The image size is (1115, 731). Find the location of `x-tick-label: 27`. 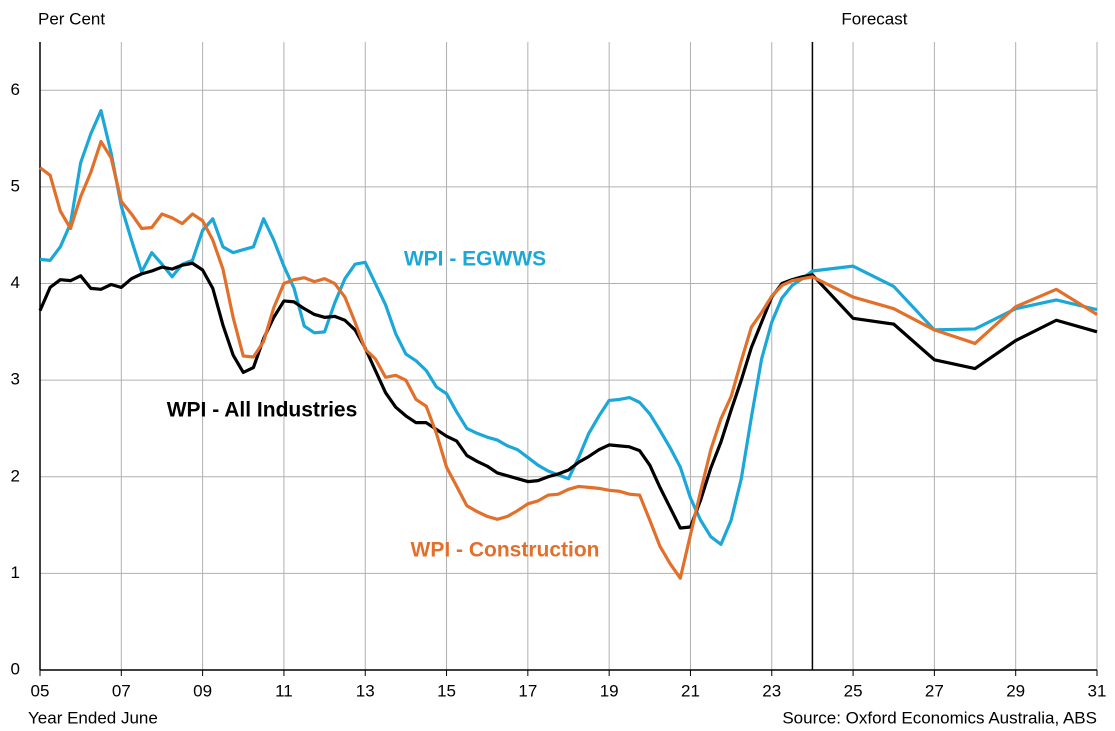

x-tick-label: 27 is located at coordinates (934, 690).